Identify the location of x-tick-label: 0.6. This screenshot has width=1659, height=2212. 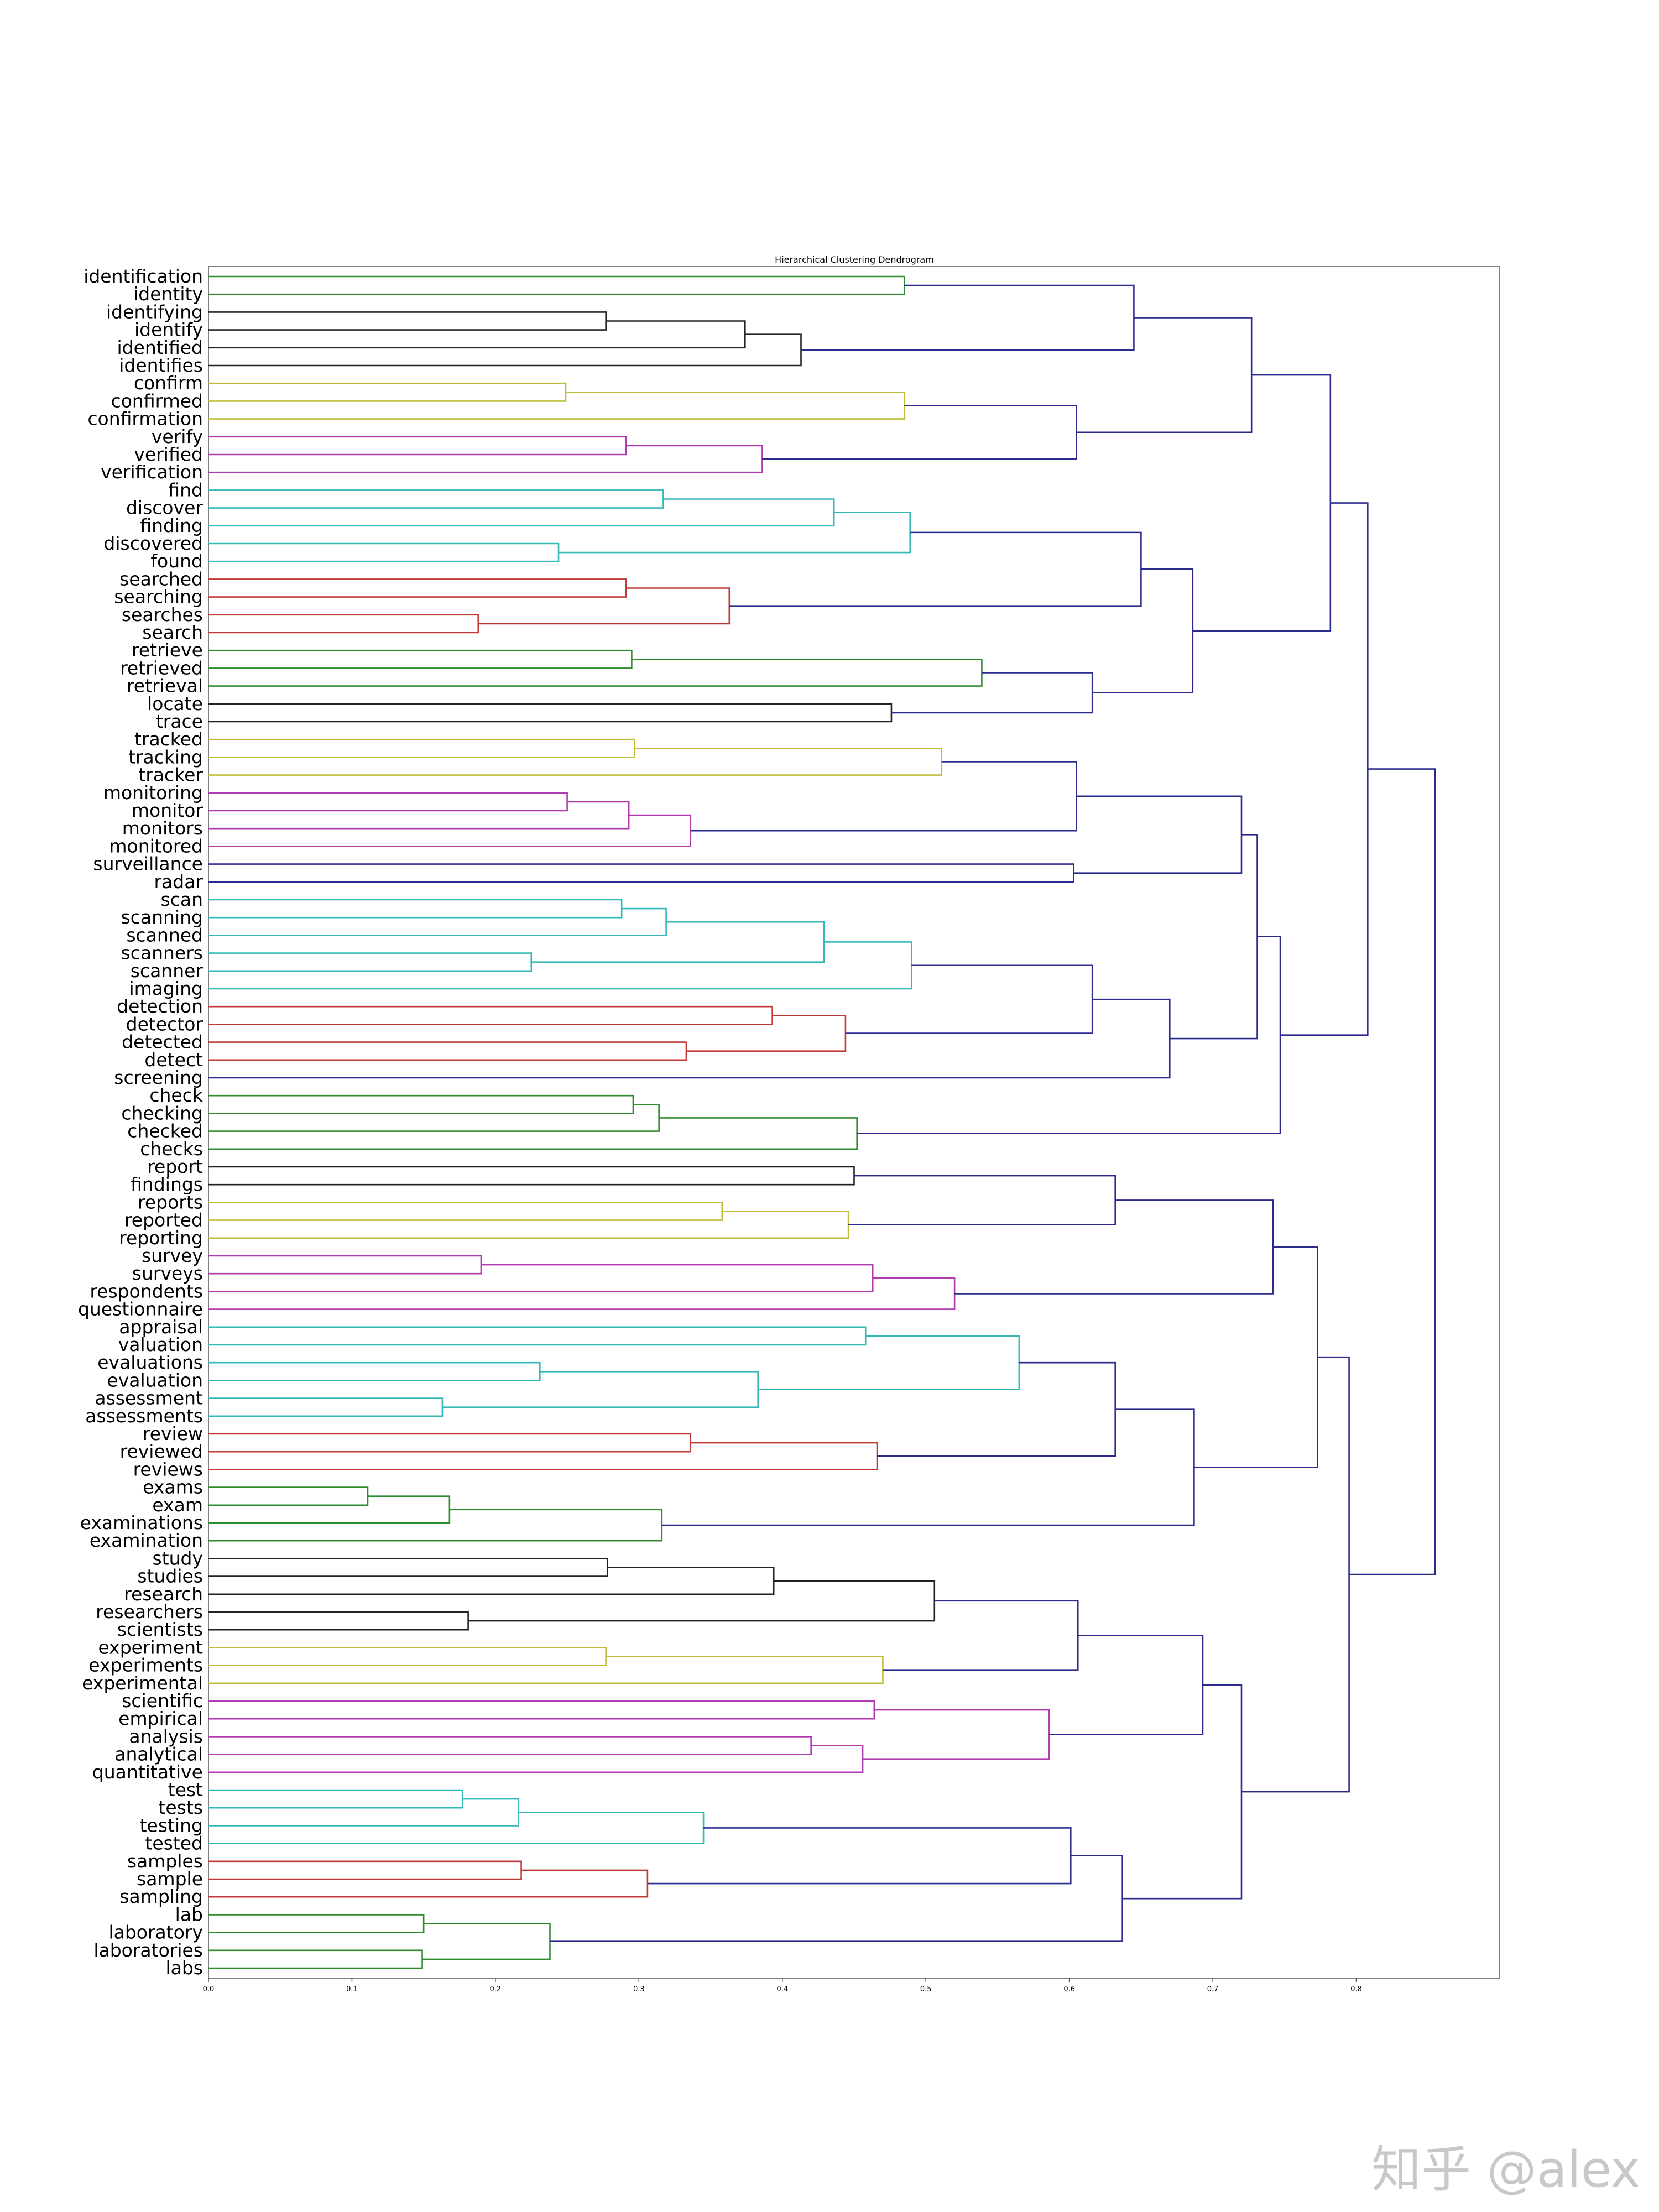
(1069, 1990).